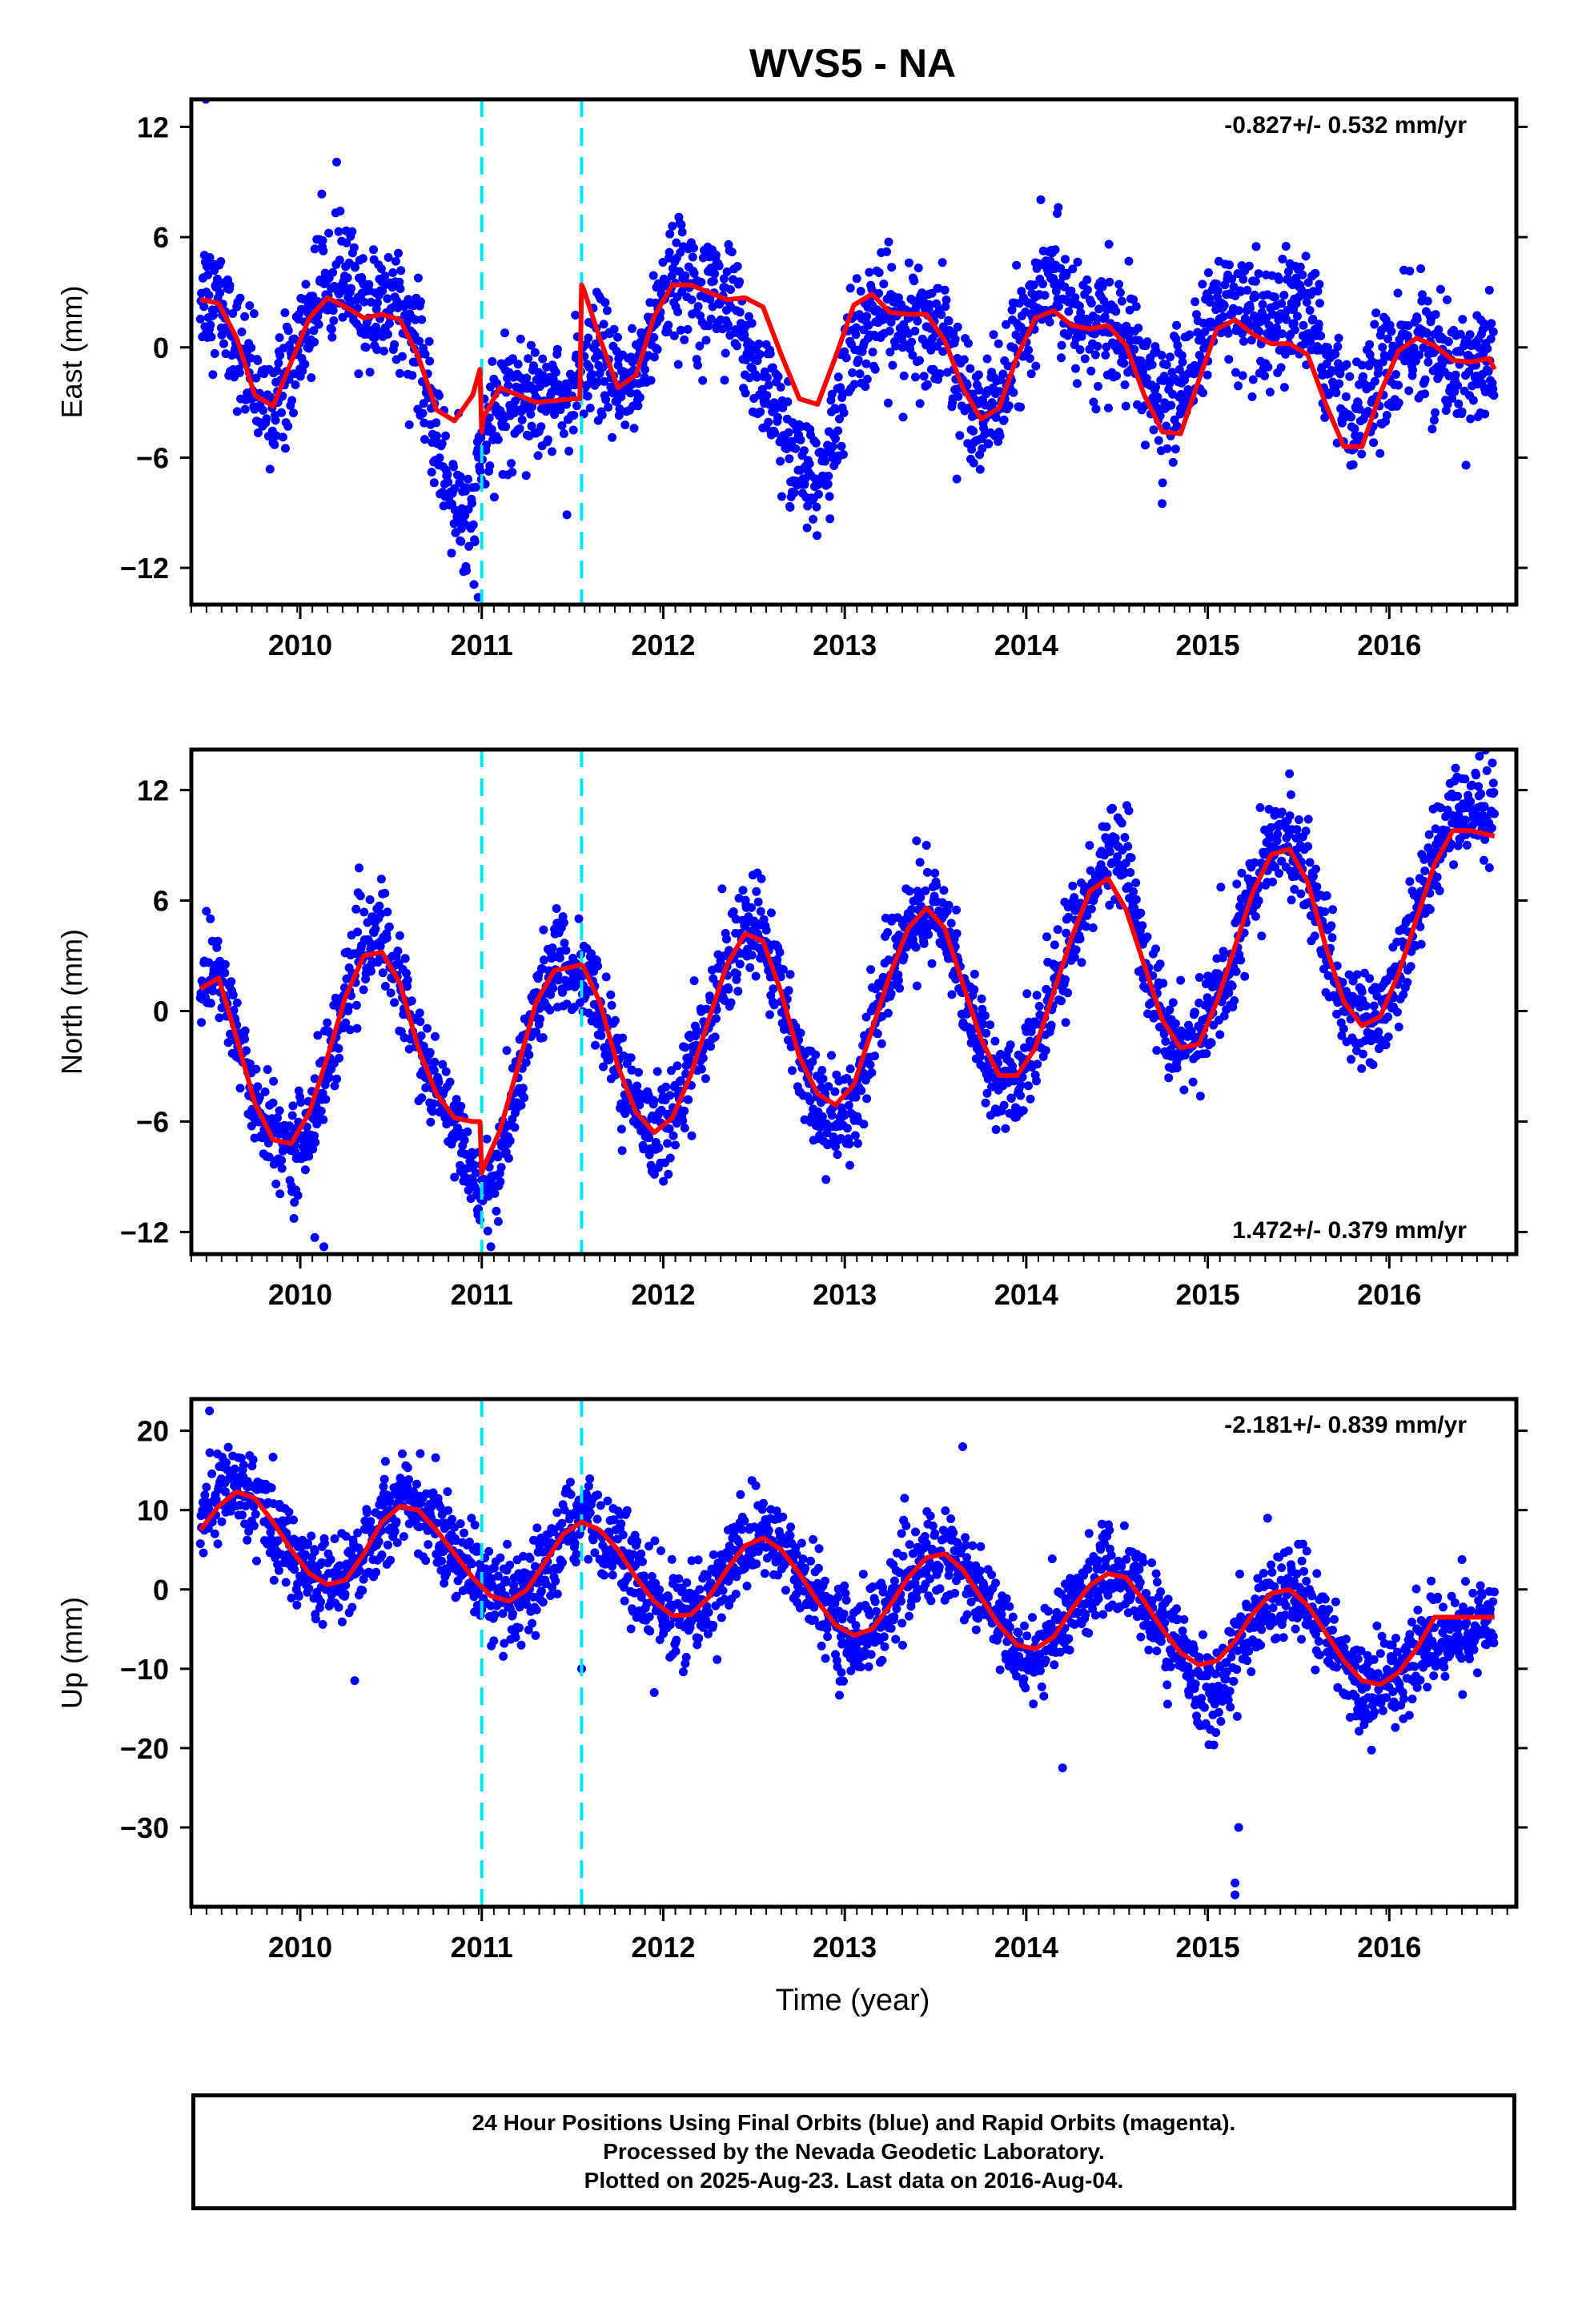  I want to click on east-ytick-label: 0, so click(161, 348).